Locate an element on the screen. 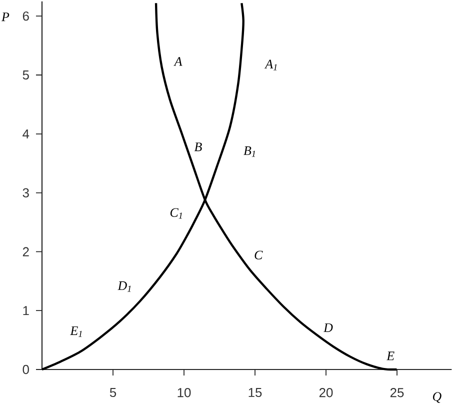  x-tick-label: 10 is located at coordinates (184, 393).